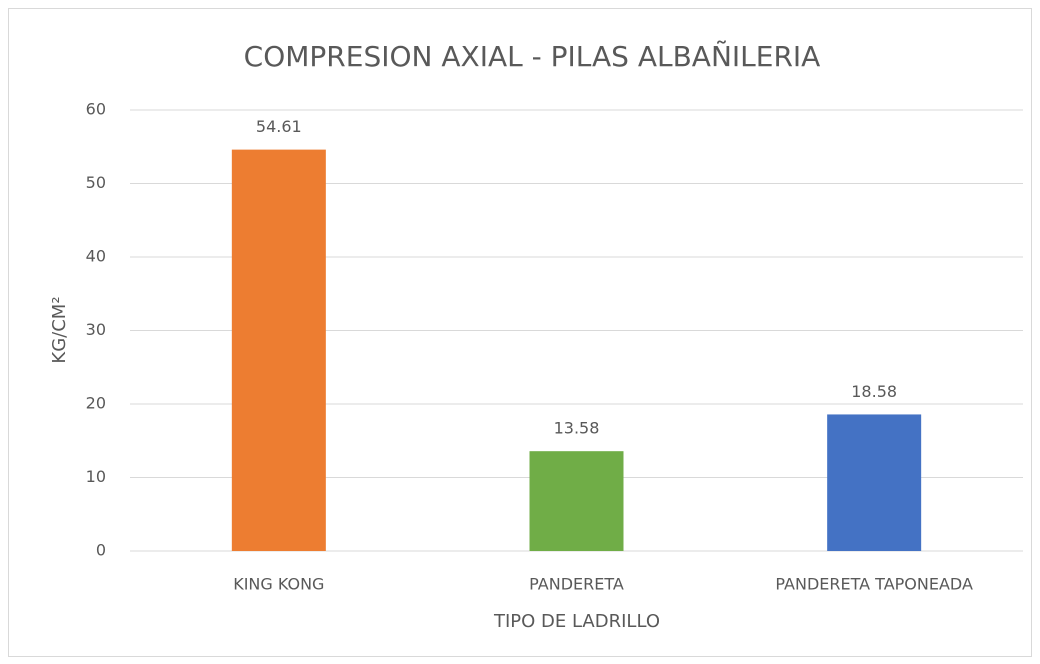 This screenshot has width=1040, height=664. I want to click on y-axis-label: KG/CM², so click(59, 329).